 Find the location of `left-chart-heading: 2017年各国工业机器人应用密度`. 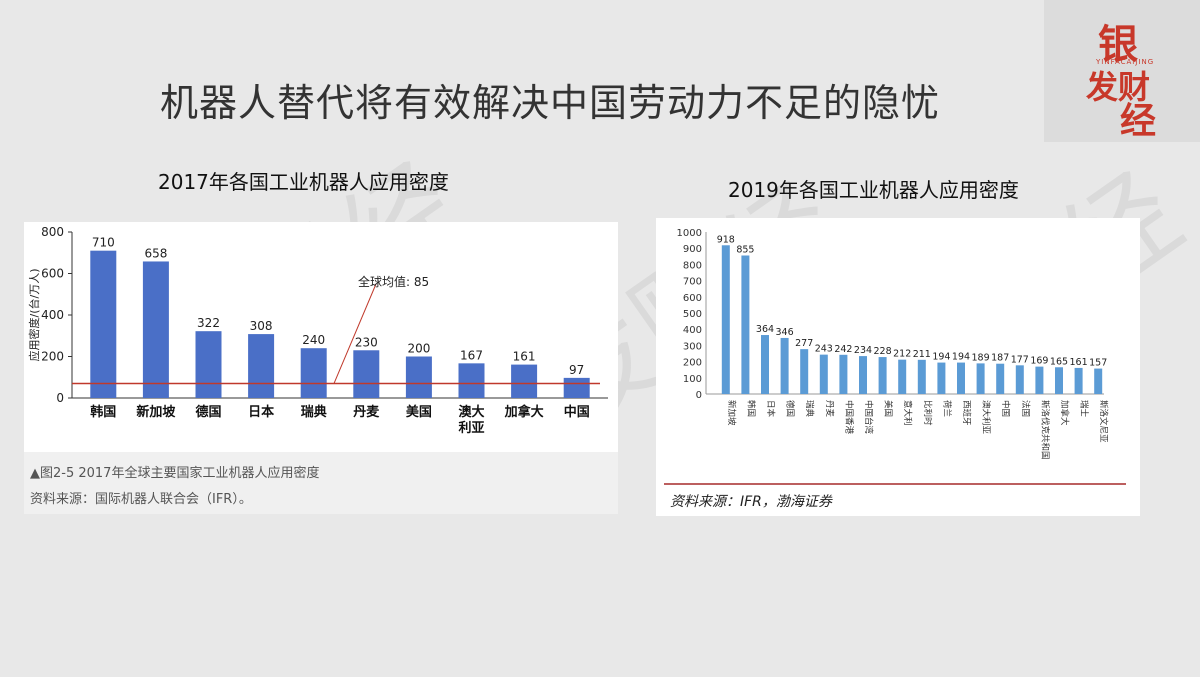

left-chart-heading: 2017年各国工业机器人应用密度 is located at coordinates (303, 182).